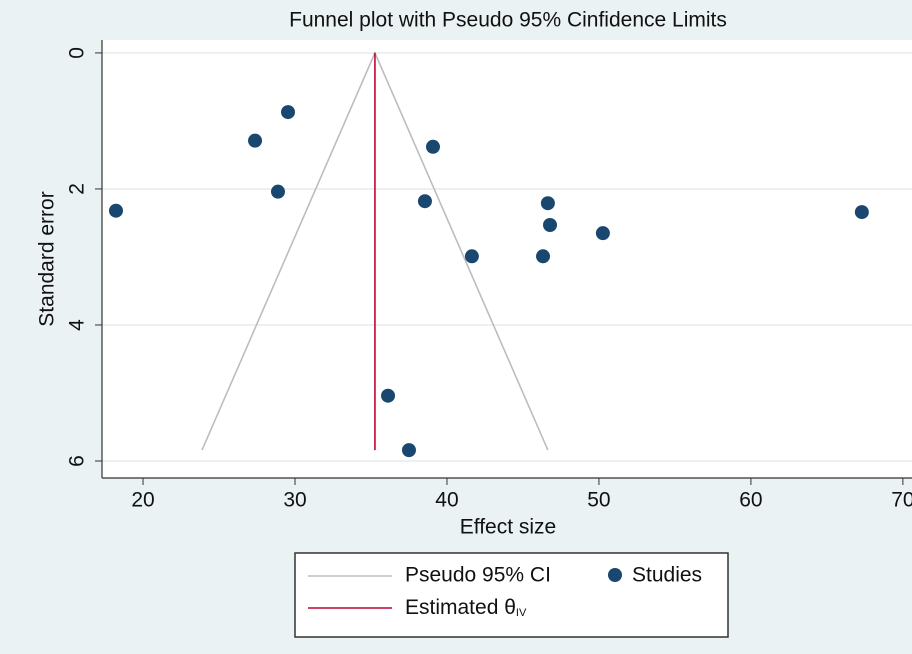 The image size is (912, 654). Describe the element at coordinates (521, 613) in the screenshot. I see `legend-label-subscript: IV` at that location.